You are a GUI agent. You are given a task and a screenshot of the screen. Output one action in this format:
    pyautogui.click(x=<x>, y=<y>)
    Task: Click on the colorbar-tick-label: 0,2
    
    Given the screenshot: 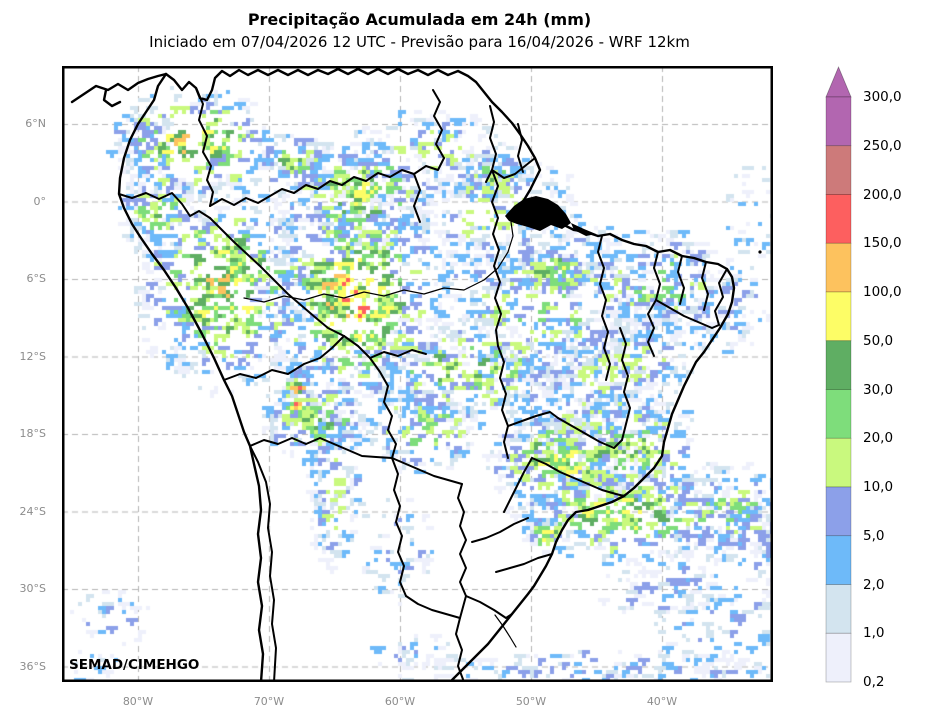 What is the action you would take?
    pyautogui.click(x=874, y=682)
    